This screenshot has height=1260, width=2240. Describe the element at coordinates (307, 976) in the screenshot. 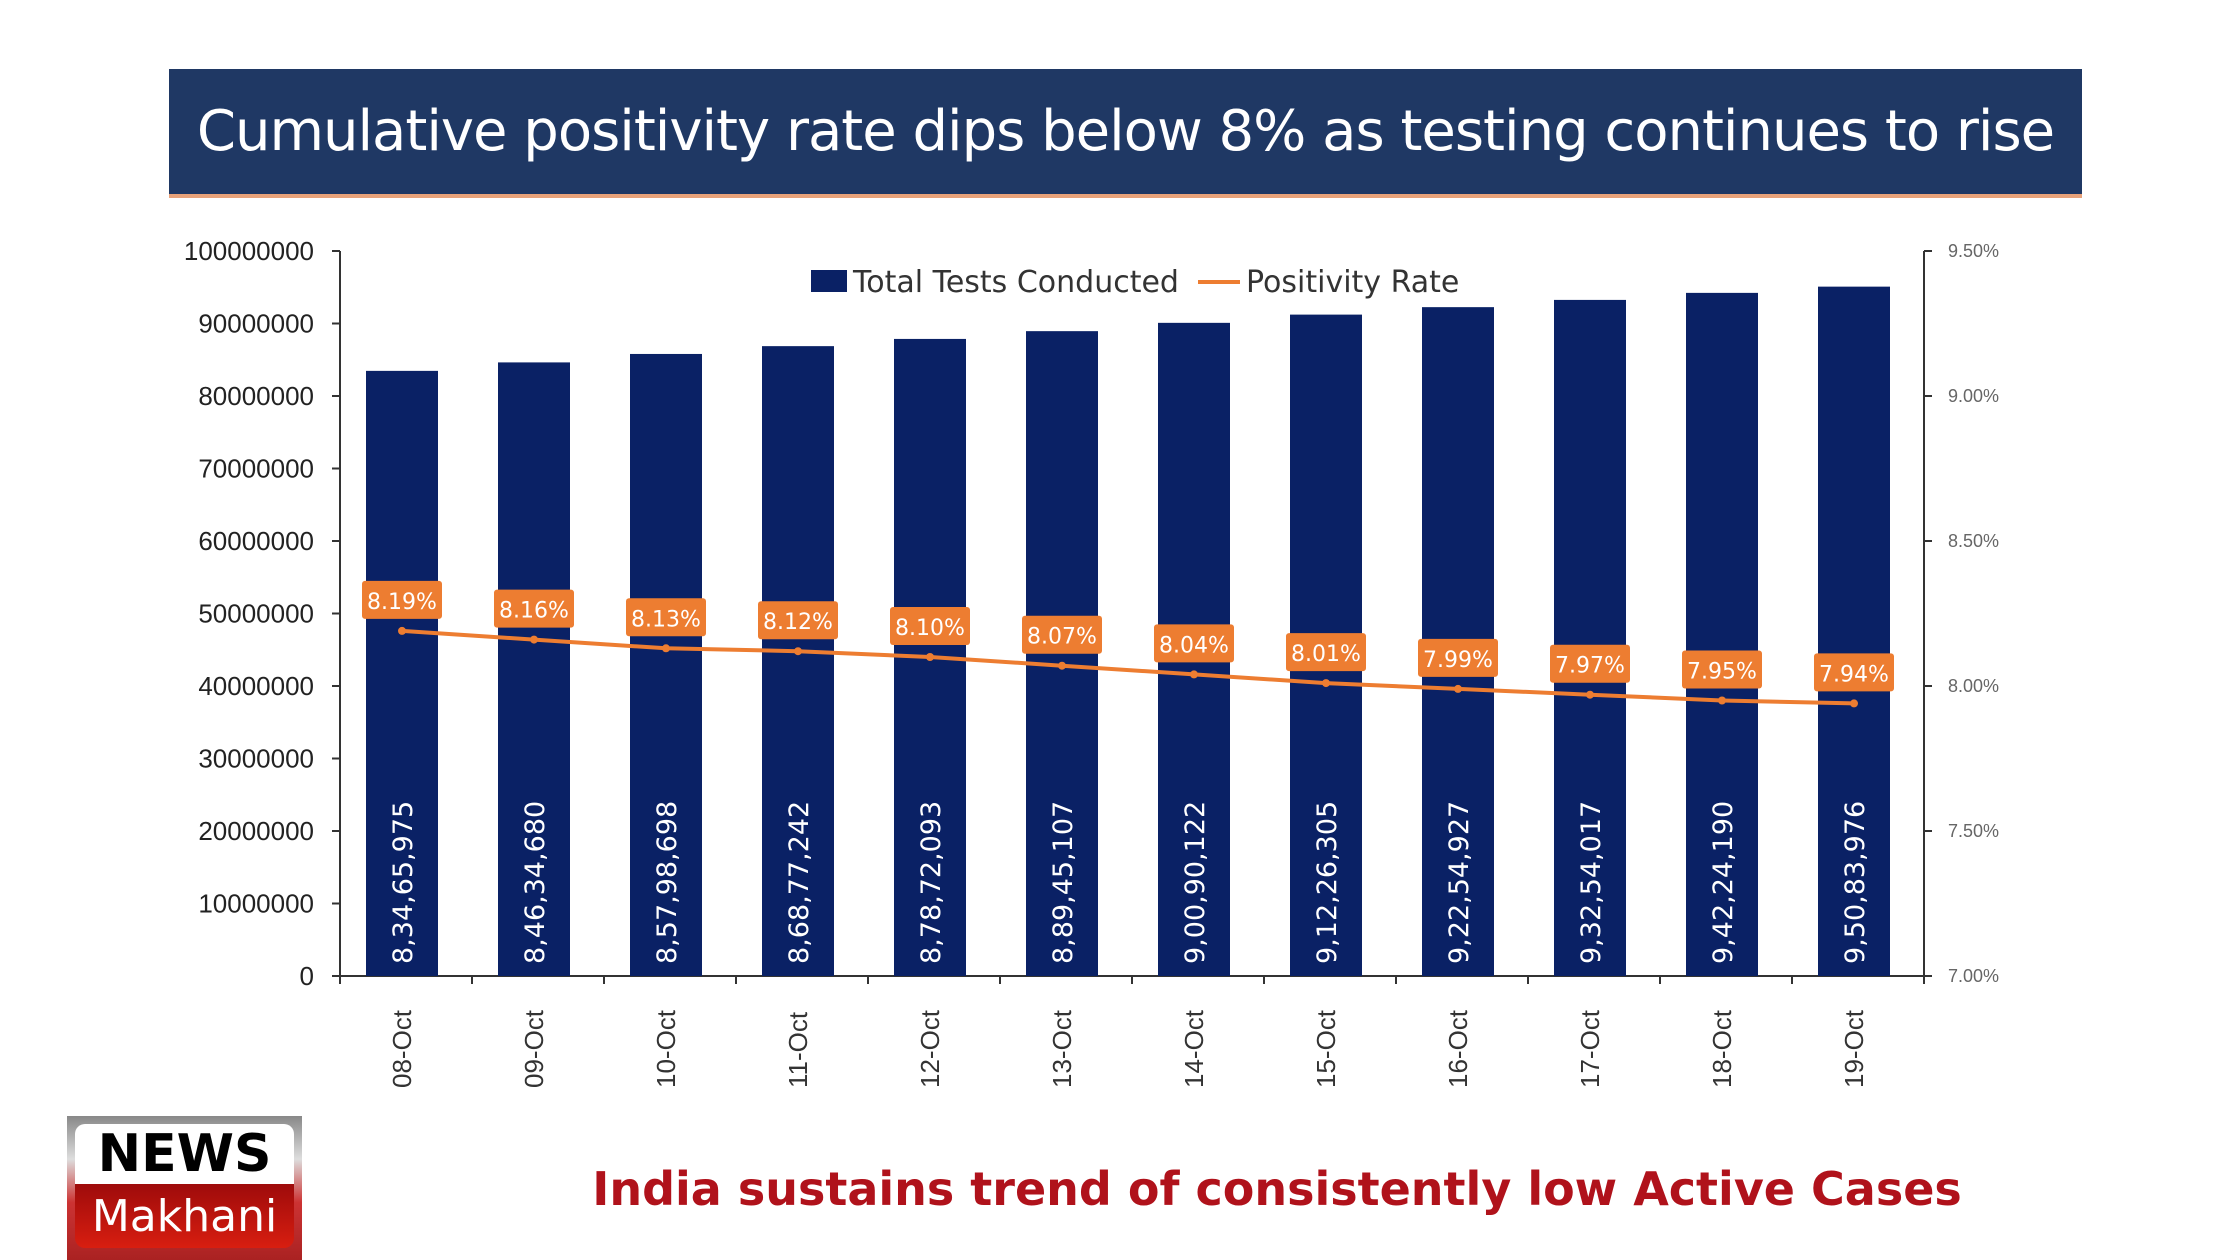

I see `left-tick-label: 0` at that location.